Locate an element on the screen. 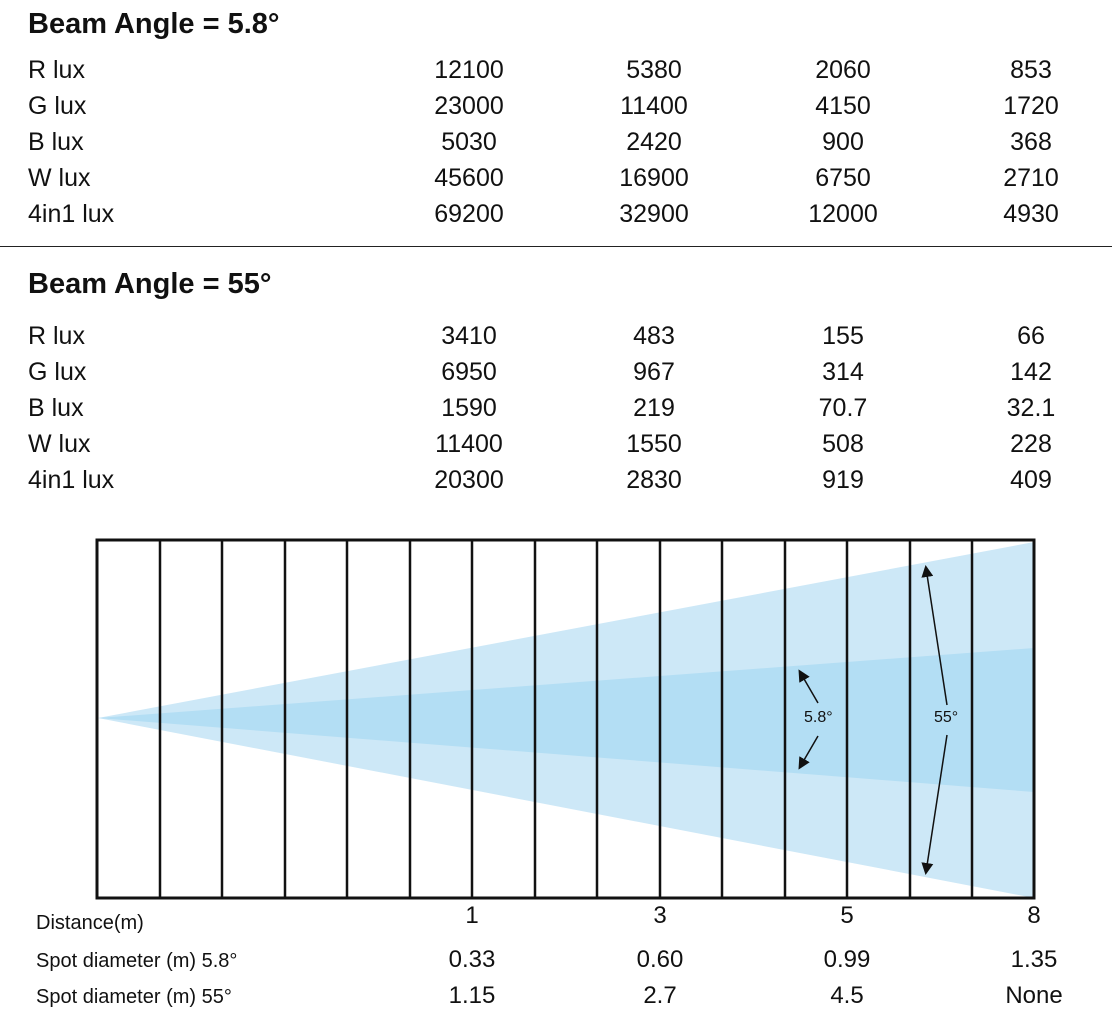 The height and width of the screenshot is (1012, 1112). table-cell: 853 is located at coordinates (1031, 70).